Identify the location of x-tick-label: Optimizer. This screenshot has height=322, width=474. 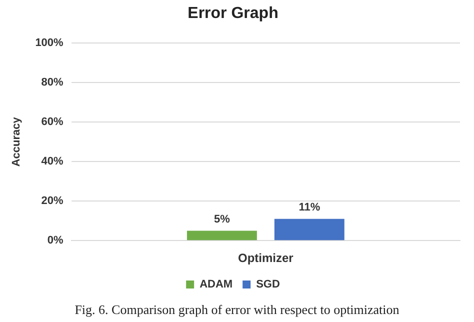
(266, 258).